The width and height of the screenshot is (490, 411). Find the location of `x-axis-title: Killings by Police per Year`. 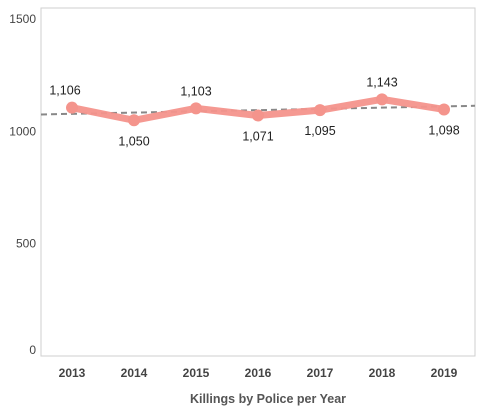

x-axis-title: Killings by Police per Year is located at coordinates (268, 399).